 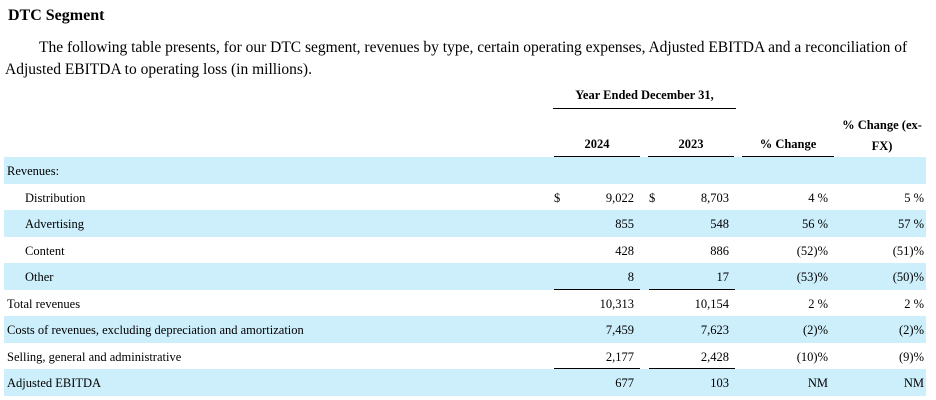 What do you see at coordinates (818, 303) in the screenshot?
I see `value-pct-change: 2 %` at bounding box center [818, 303].